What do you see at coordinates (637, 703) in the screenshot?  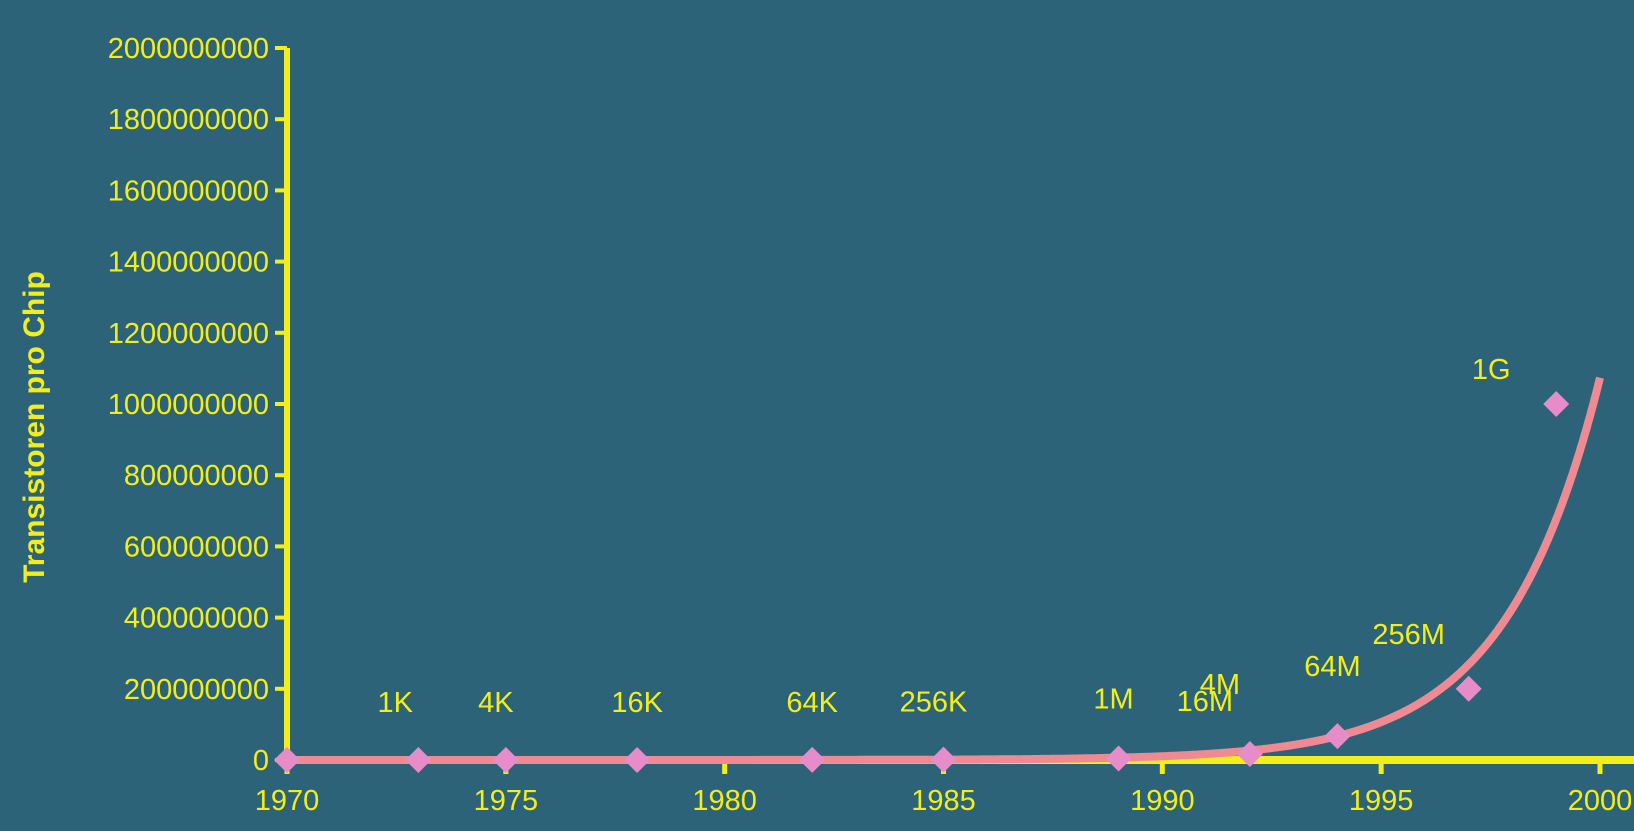 I see `point-label: 16K` at bounding box center [637, 703].